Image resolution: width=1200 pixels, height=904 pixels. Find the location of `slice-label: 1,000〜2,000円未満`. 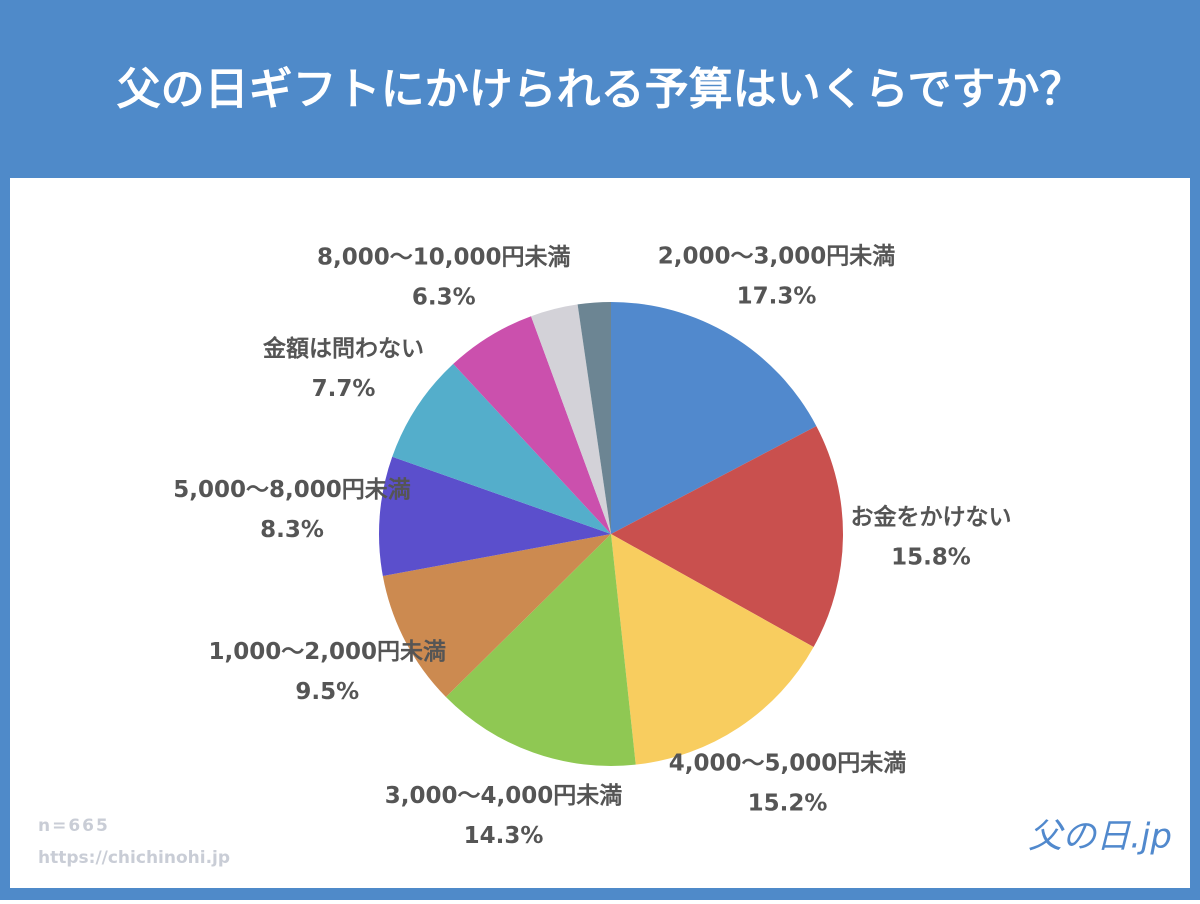

slice-label: 1,000〜2,000円未満 is located at coordinates (328, 652).